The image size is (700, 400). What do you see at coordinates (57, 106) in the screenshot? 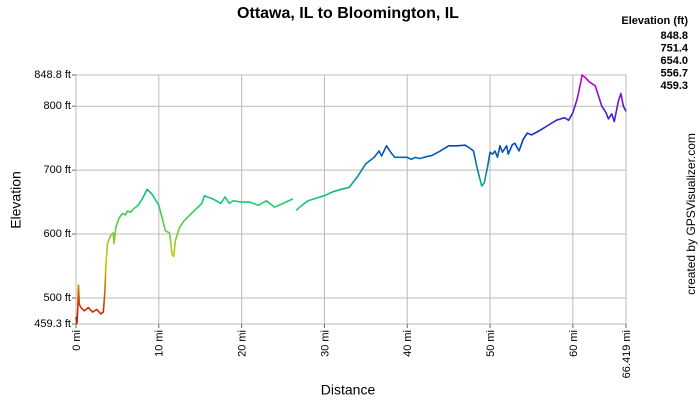
I see `y-tick-label: 800 ft` at bounding box center [57, 106].